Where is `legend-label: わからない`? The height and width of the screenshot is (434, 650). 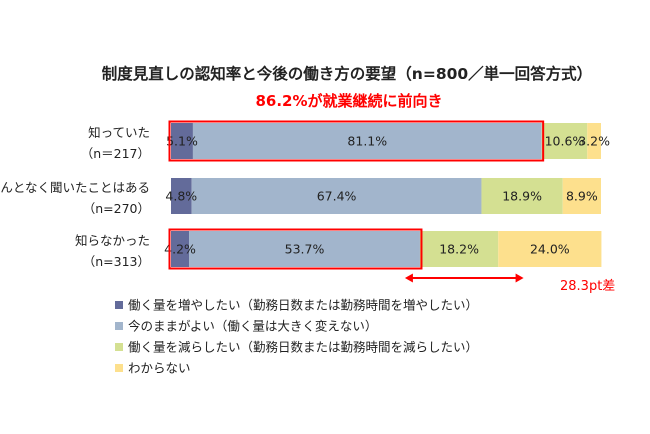 legend-label: わからない is located at coordinates (159, 368).